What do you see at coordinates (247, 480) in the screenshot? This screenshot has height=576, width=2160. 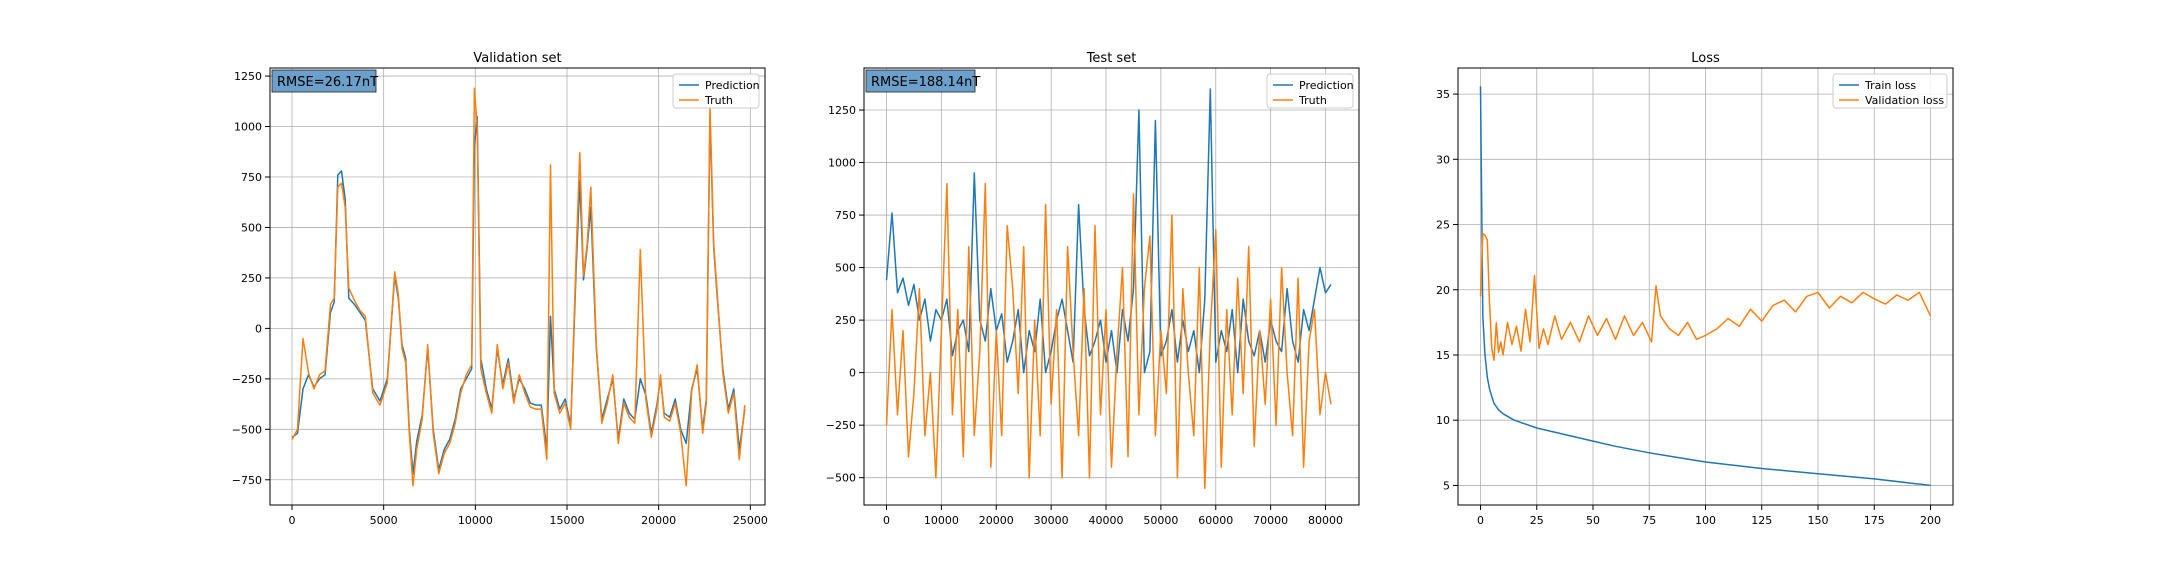 I see `y-tick-label: −750` at bounding box center [247, 480].